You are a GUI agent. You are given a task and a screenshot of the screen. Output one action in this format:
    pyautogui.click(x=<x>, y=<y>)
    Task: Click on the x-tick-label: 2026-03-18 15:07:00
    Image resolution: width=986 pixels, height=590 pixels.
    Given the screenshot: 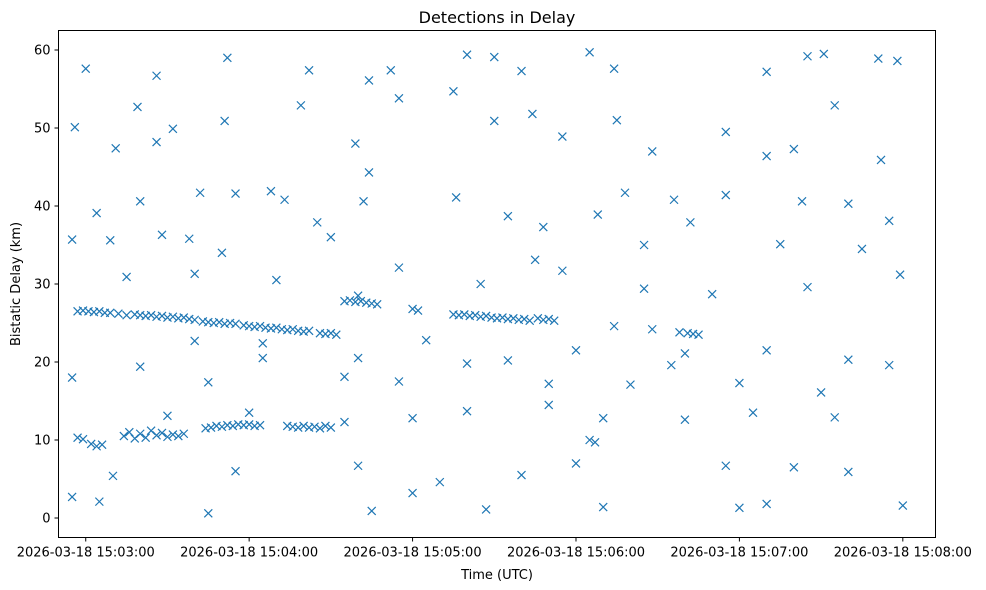 What is the action you would take?
    pyautogui.click(x=739, y=553)
    